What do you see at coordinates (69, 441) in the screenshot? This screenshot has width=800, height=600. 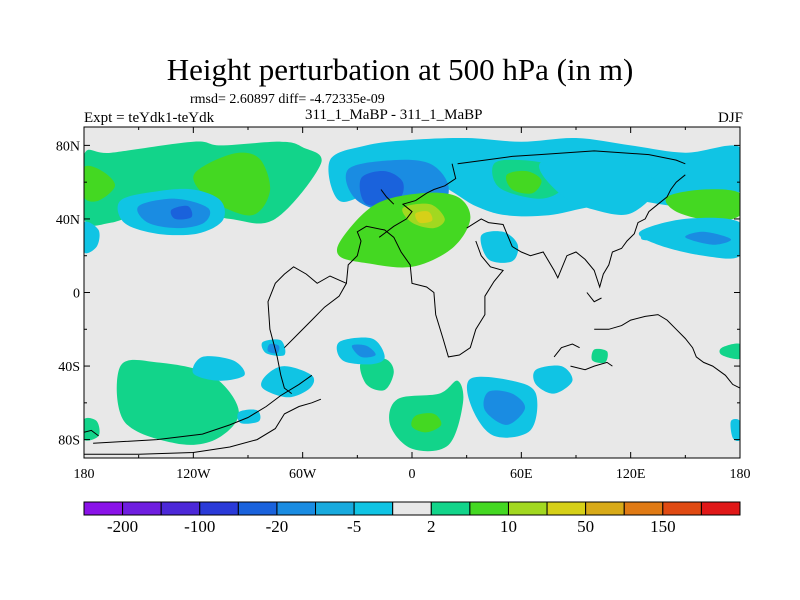 I see `y-tick-label: 80S` at bounding box center [69, 441].